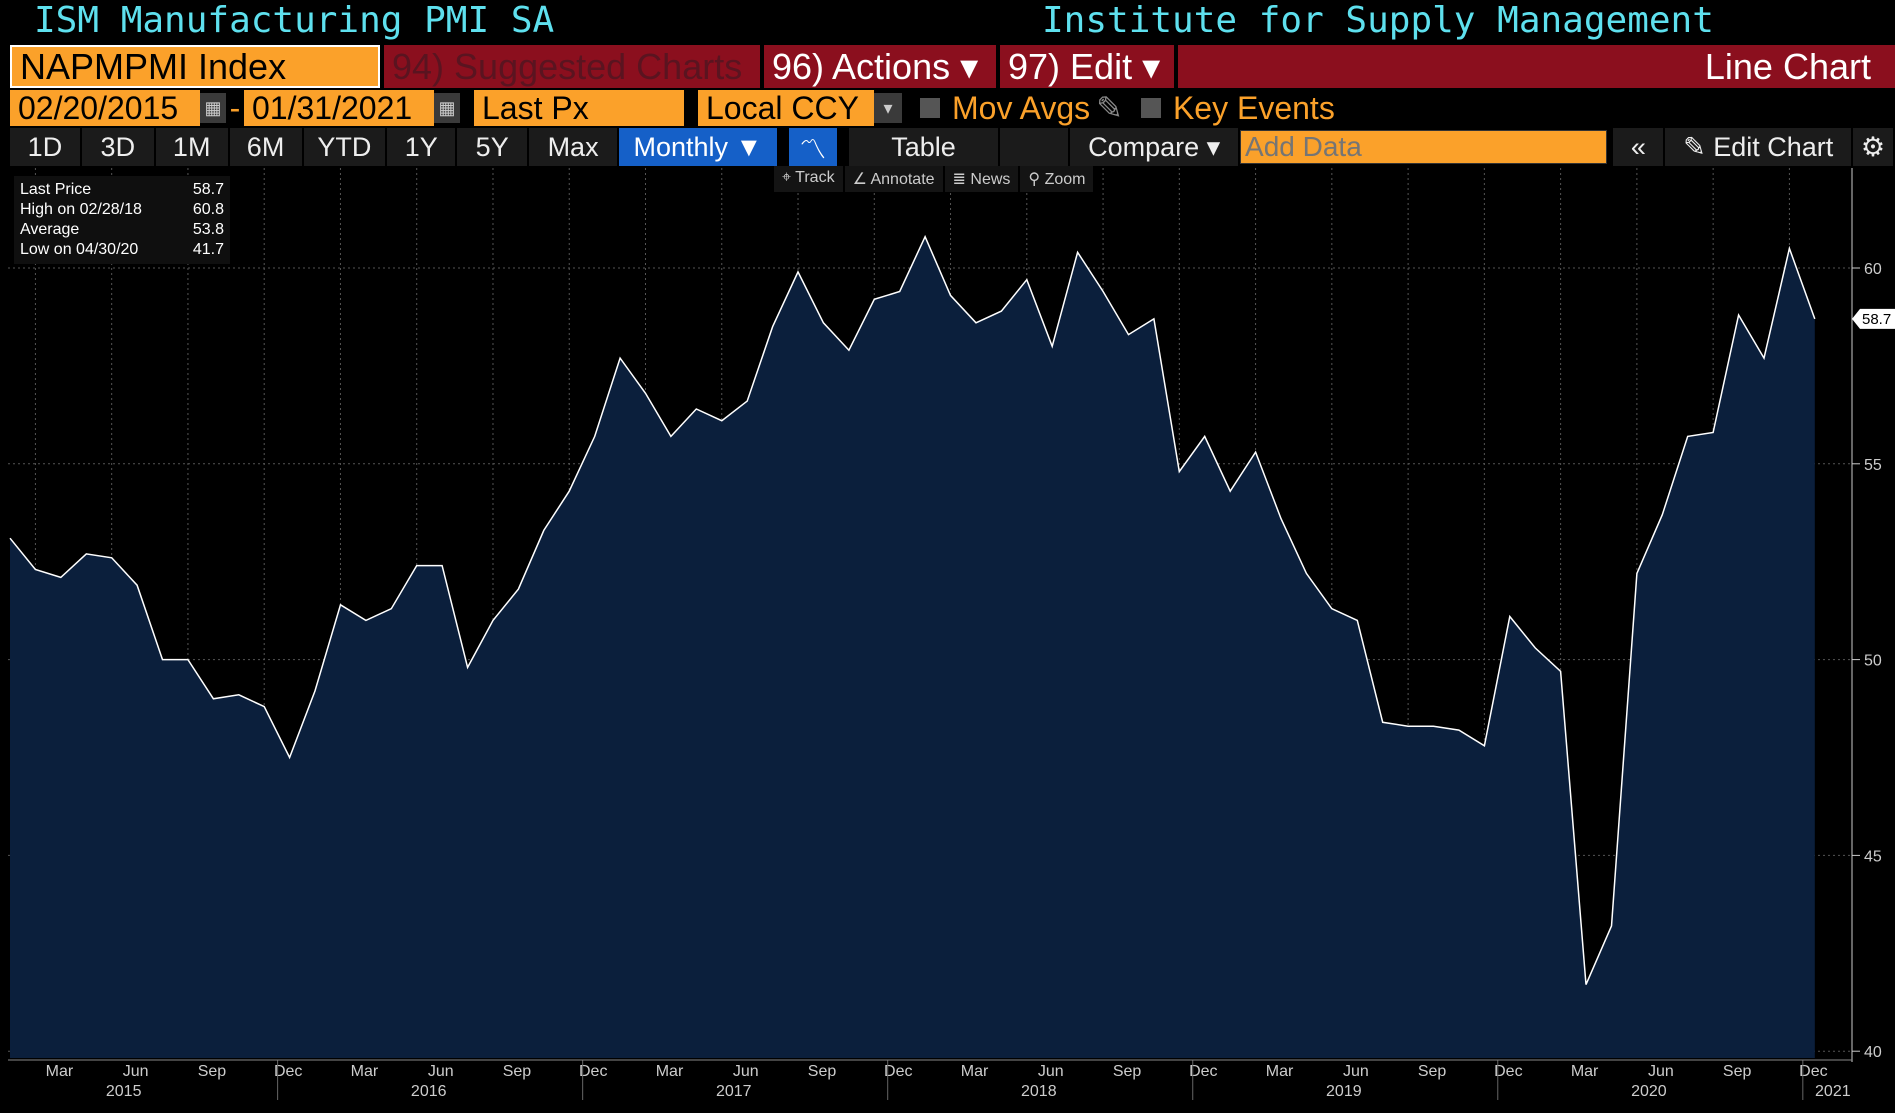 The image size is (1895, 1113). What do you see at coordinates (1021, 107) in the screenshot?
I see `mov-avgs-label: Mov Avgs` at bounding box center [1021, 107].